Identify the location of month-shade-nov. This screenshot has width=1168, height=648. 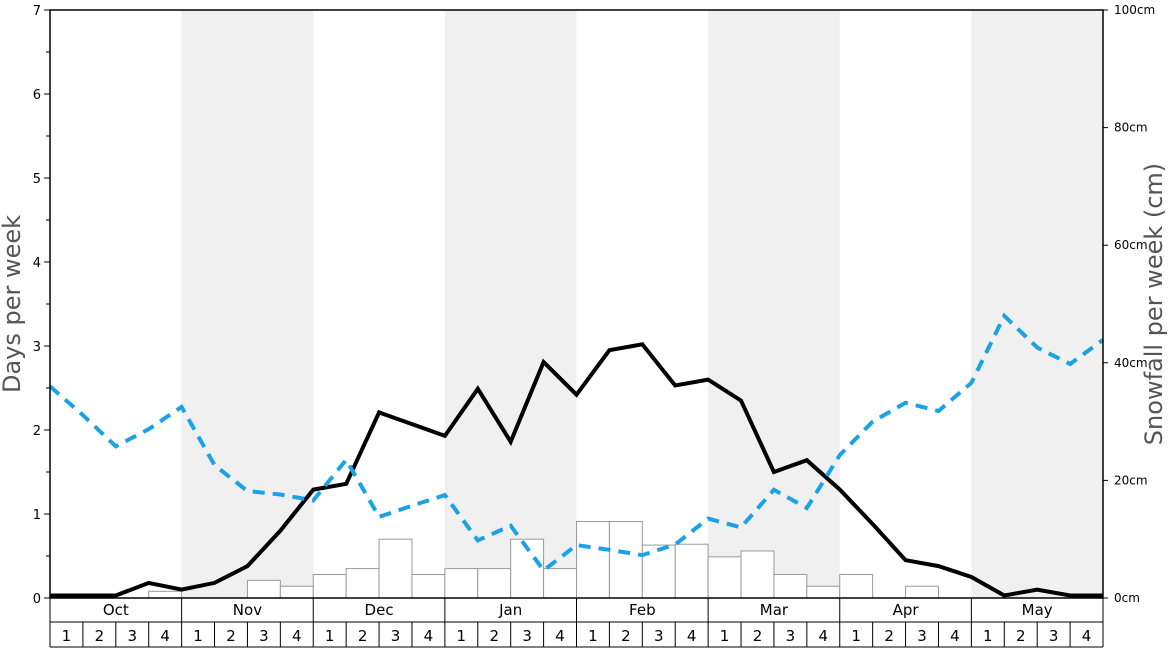
(247, 304).